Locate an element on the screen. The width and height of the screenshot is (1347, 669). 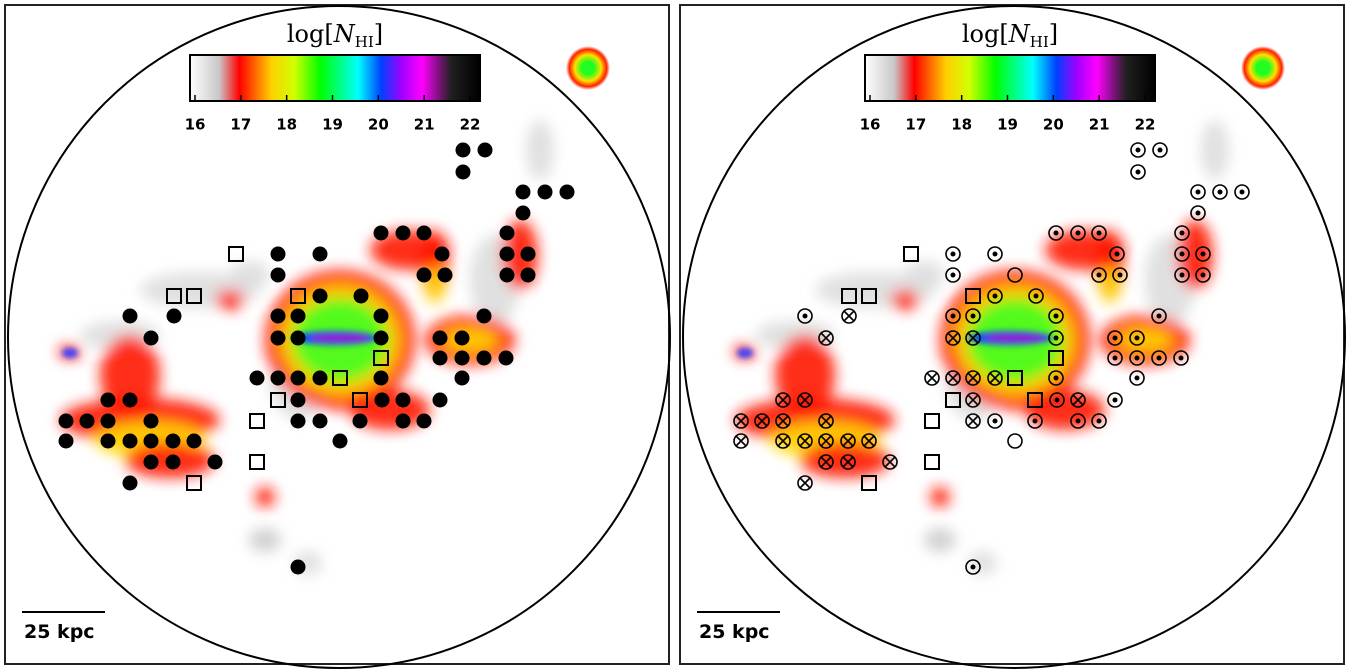
colorbar-tick-label: 22 is located at coordinates (1145, 125).